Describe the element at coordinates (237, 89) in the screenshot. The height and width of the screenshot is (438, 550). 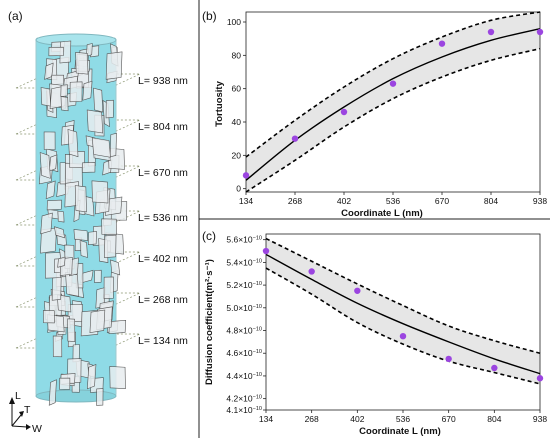
I see `y-tick-label: 60` at that location.